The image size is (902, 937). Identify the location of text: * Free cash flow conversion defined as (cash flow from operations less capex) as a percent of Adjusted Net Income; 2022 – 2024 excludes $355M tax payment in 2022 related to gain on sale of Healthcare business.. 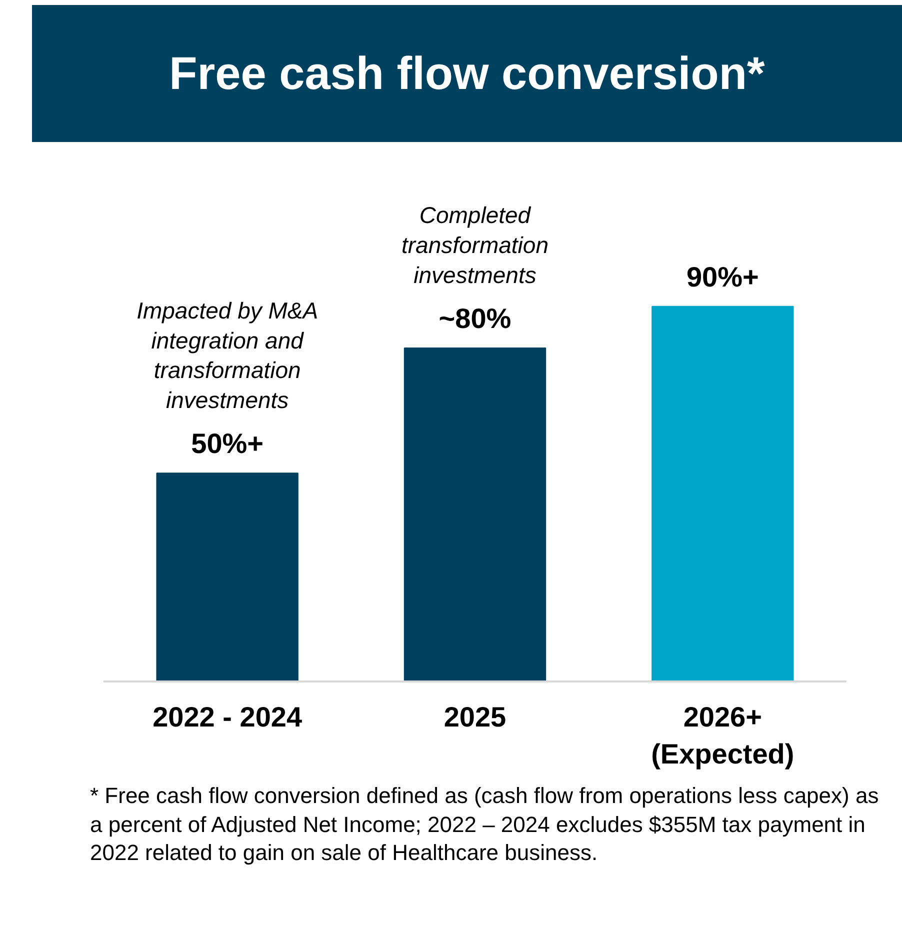
(485, 825).